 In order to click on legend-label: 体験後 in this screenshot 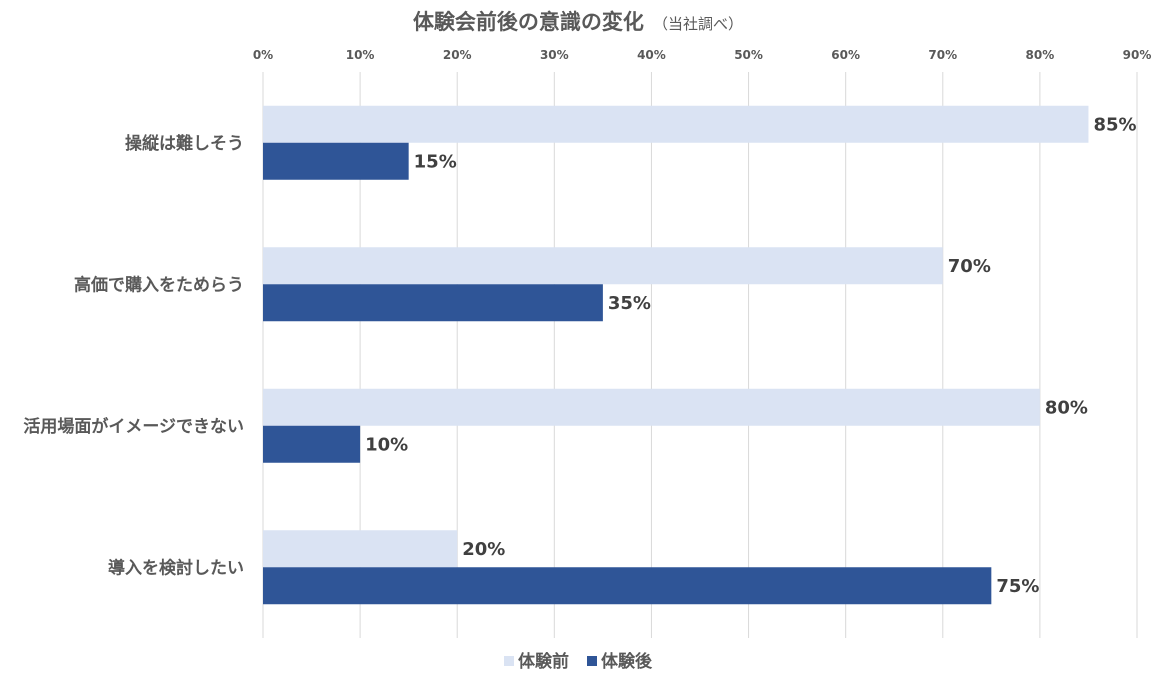, I will do `click(627, 661)`.